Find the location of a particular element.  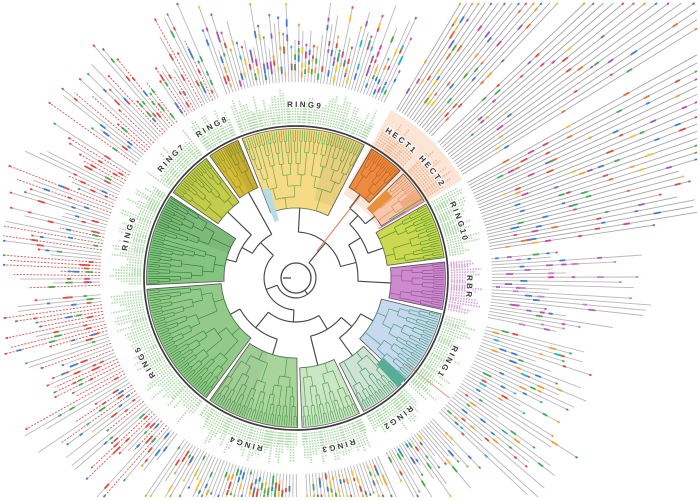

dendrogram-ring9 is located at coordinates (303, 170).